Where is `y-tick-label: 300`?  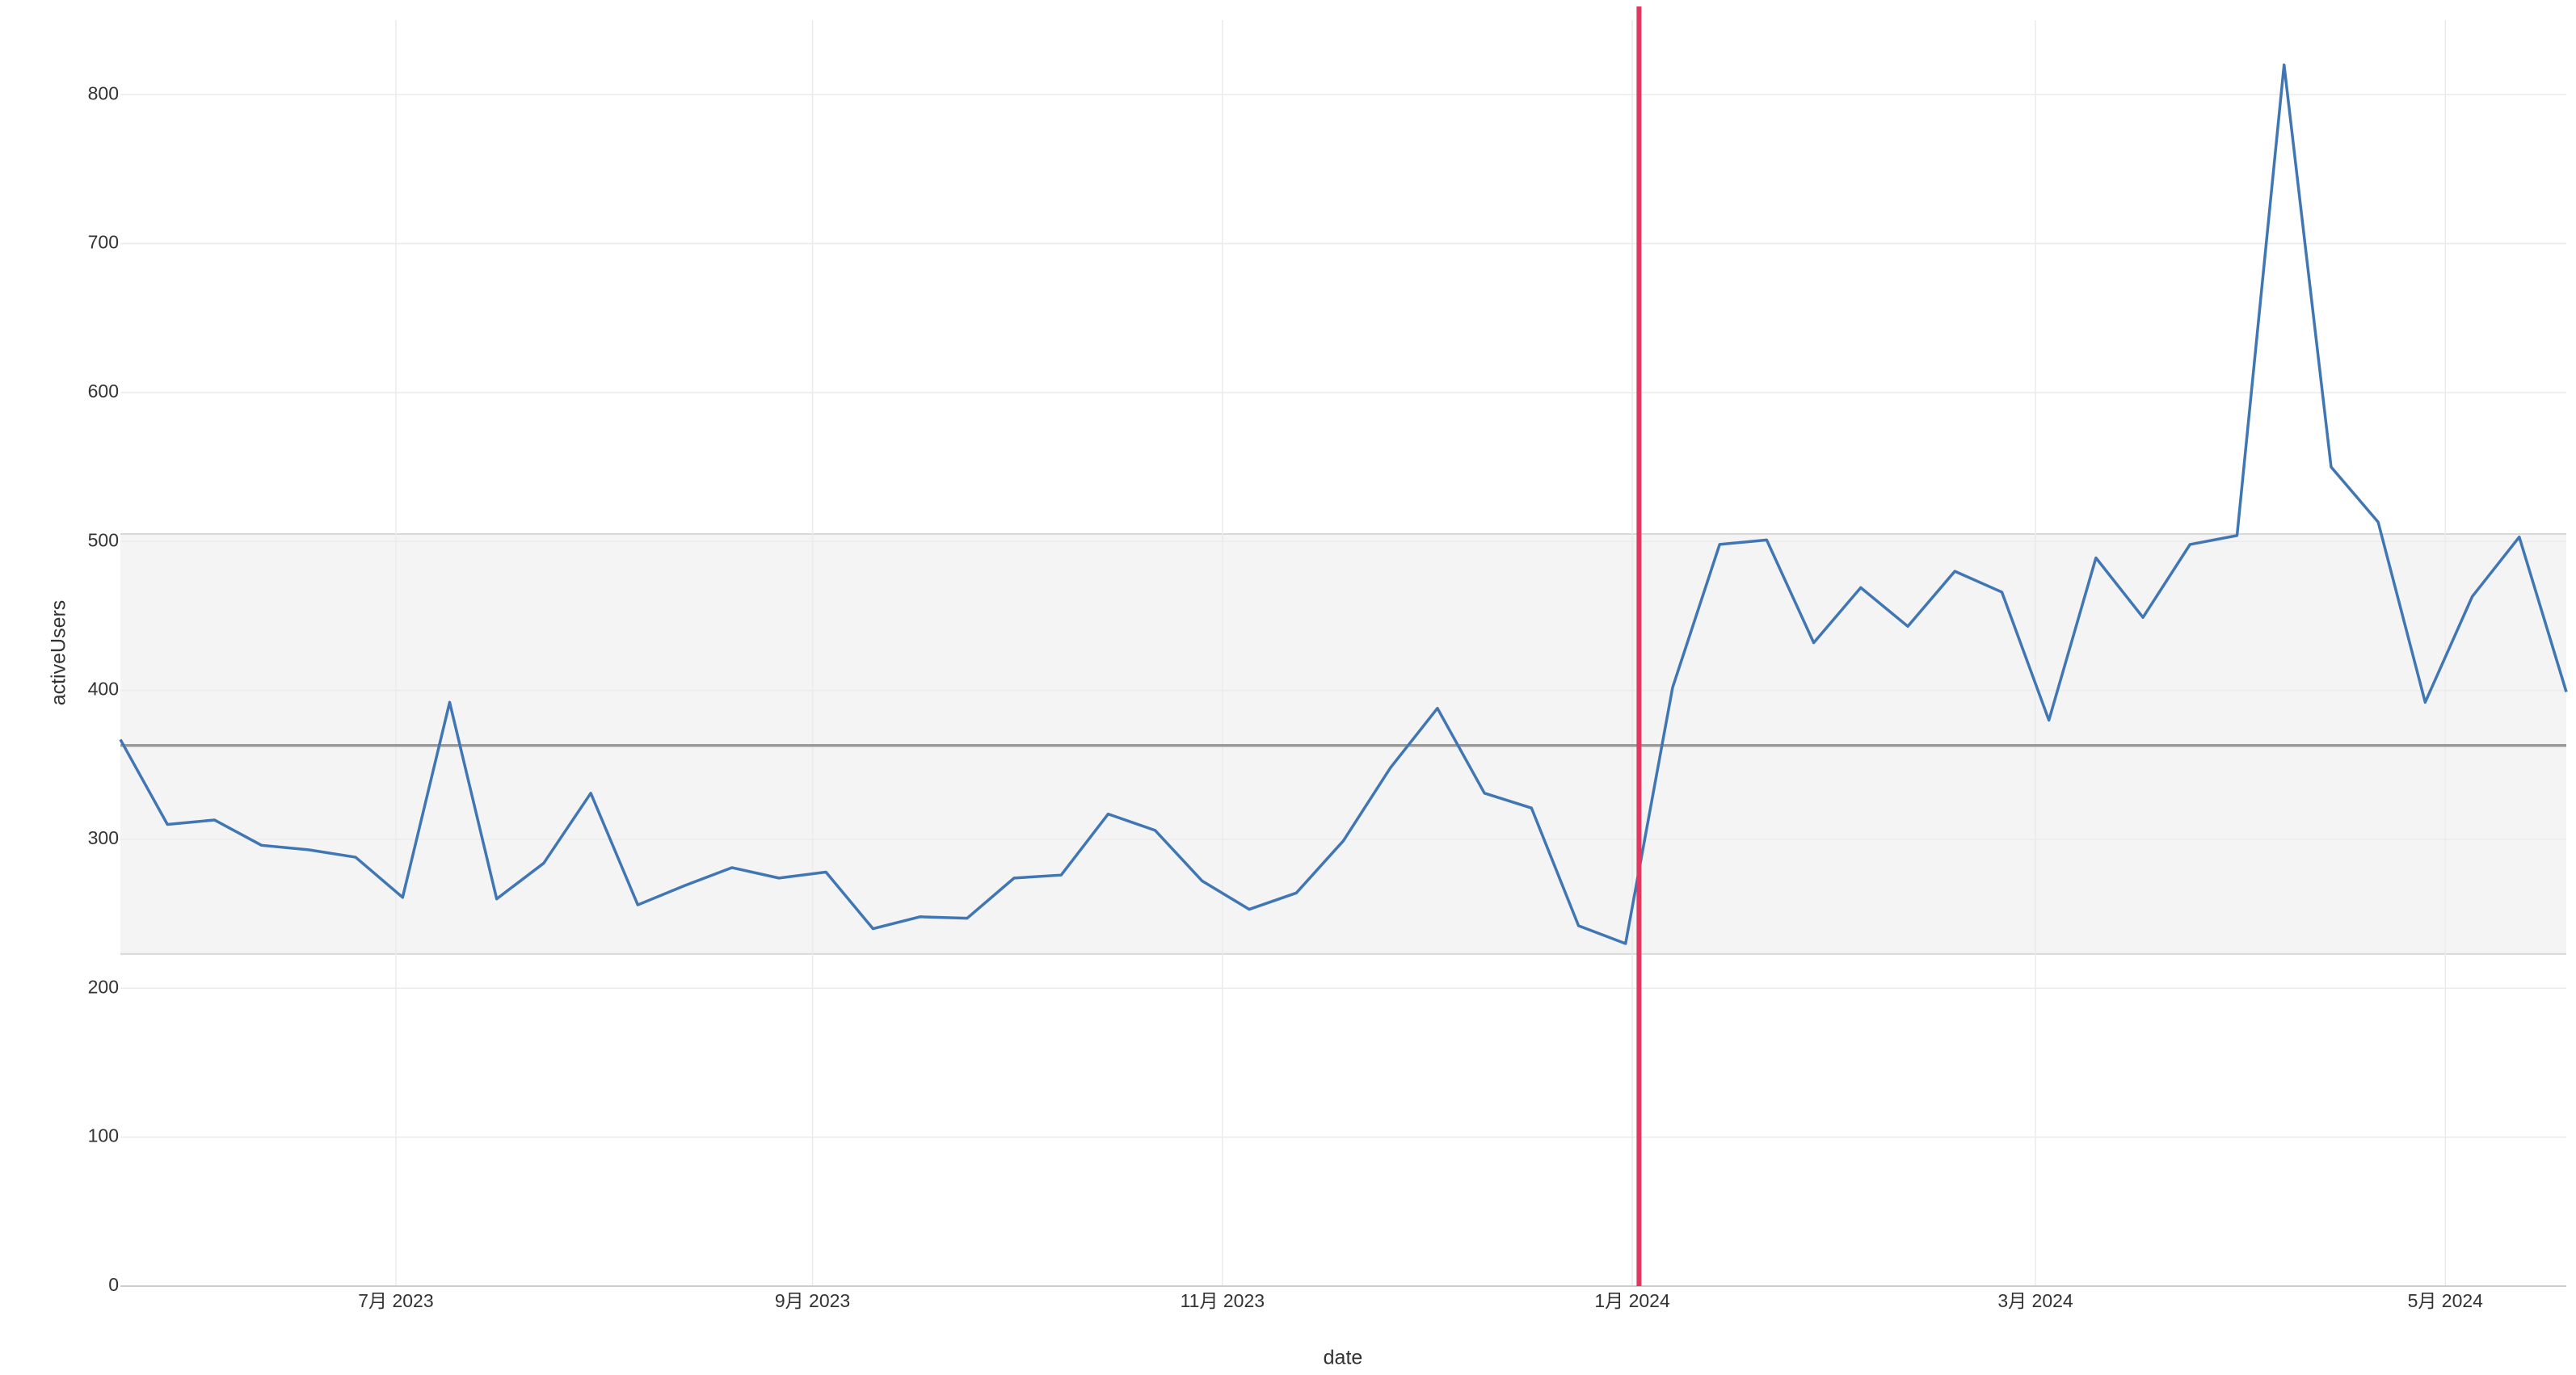
y-tick-label: 300 is located at coordinates (103, 837).